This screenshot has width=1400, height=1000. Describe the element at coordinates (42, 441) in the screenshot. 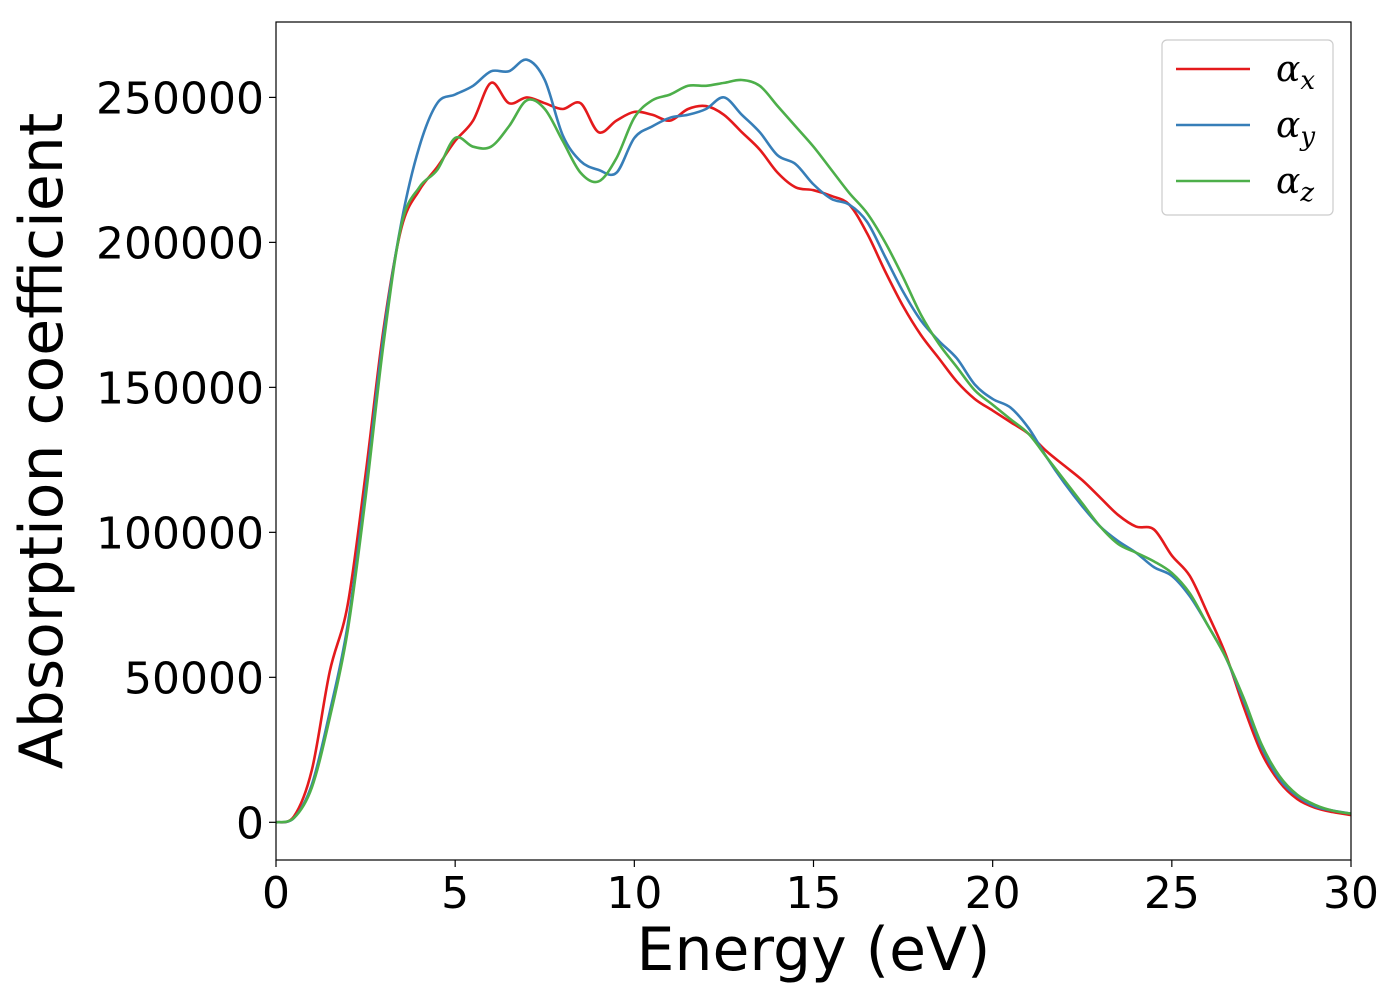

I see `y-axis-label: Absorption coefficient` at that location.